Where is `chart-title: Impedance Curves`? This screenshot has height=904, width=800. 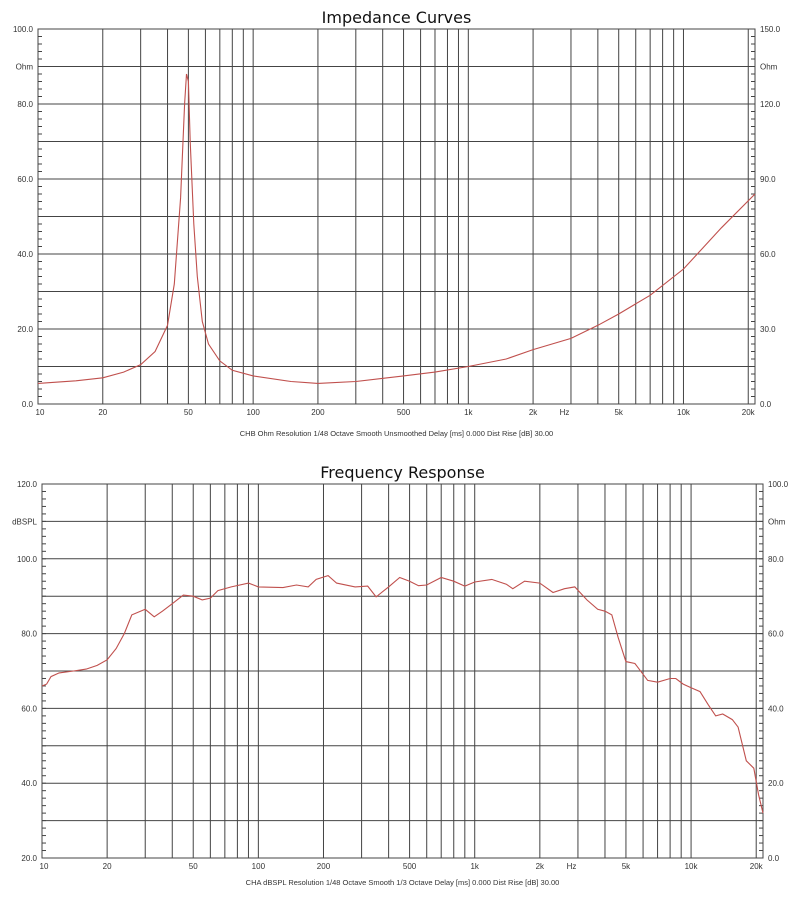 chart-title: Impedance Curves is located at coordinates (397, 17).